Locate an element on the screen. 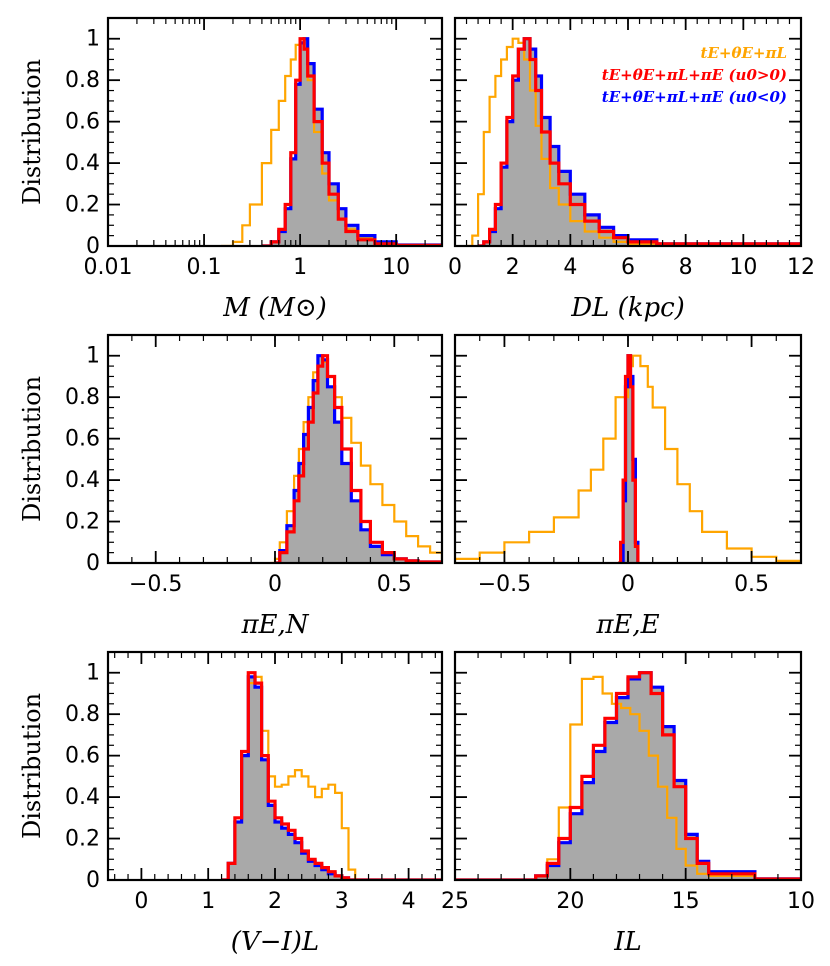 This screenshot has height=966, width=830. x-axis-label: DL (kpc) is located at coordinates (627, 308).